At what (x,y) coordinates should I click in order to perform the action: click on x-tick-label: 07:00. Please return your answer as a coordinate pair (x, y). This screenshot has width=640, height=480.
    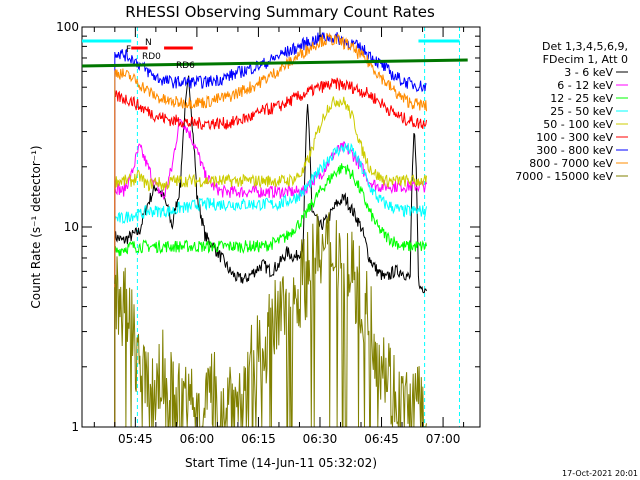
    Looking at the image, I should click on (443, 439).